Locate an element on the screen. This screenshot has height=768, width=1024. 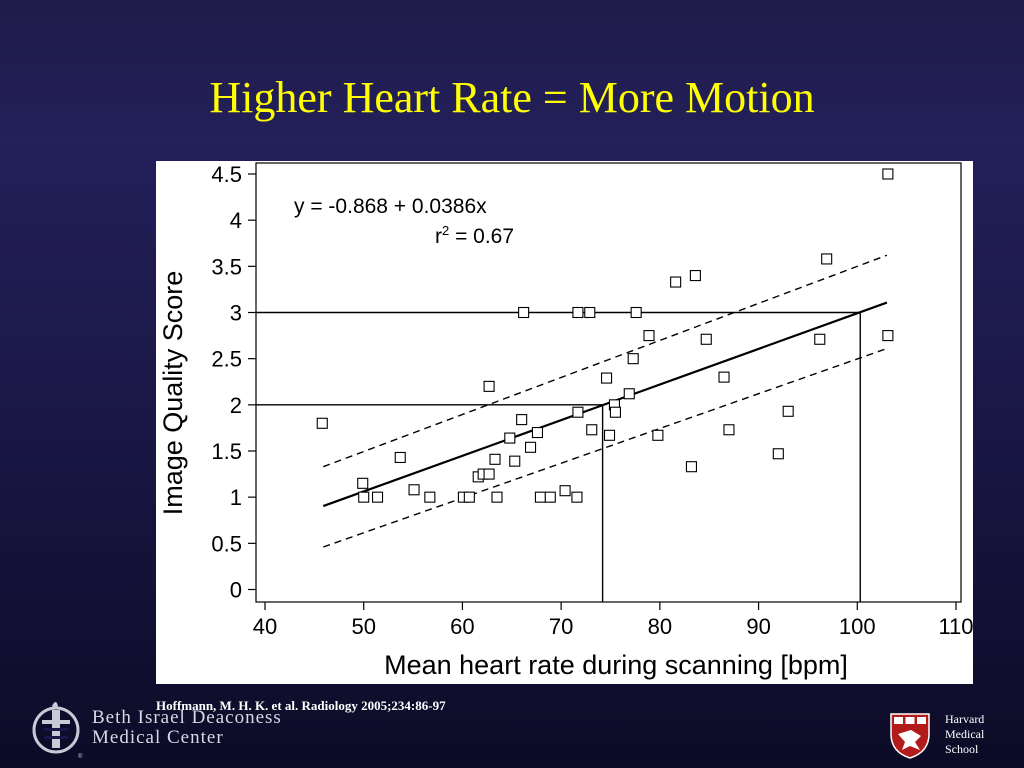
r-squared-label: r2 = 0.67 is located at coordinates (474, 235).